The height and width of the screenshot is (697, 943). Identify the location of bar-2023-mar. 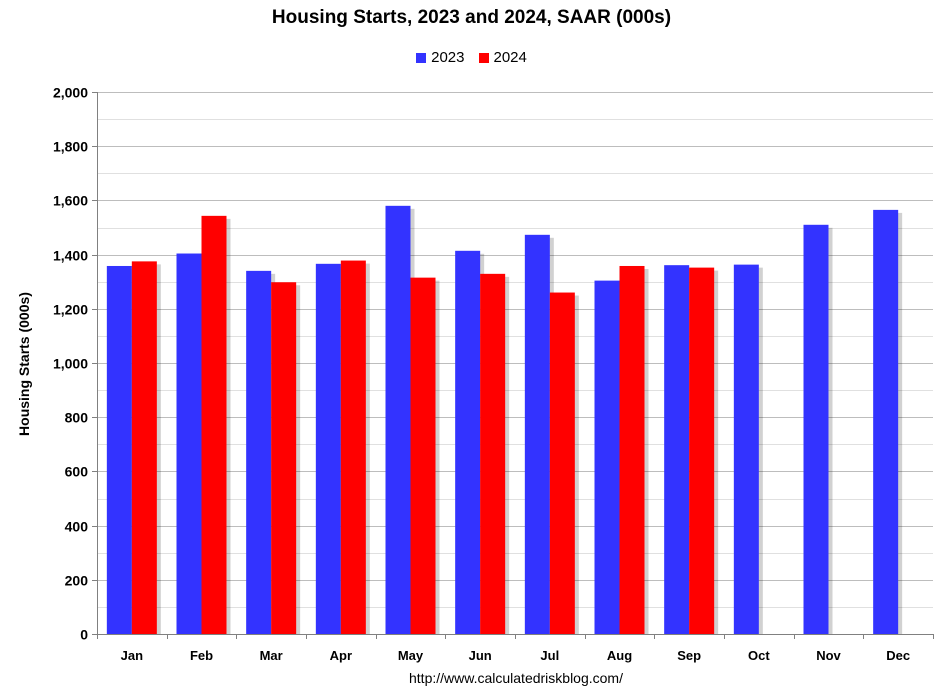
(259, 452).